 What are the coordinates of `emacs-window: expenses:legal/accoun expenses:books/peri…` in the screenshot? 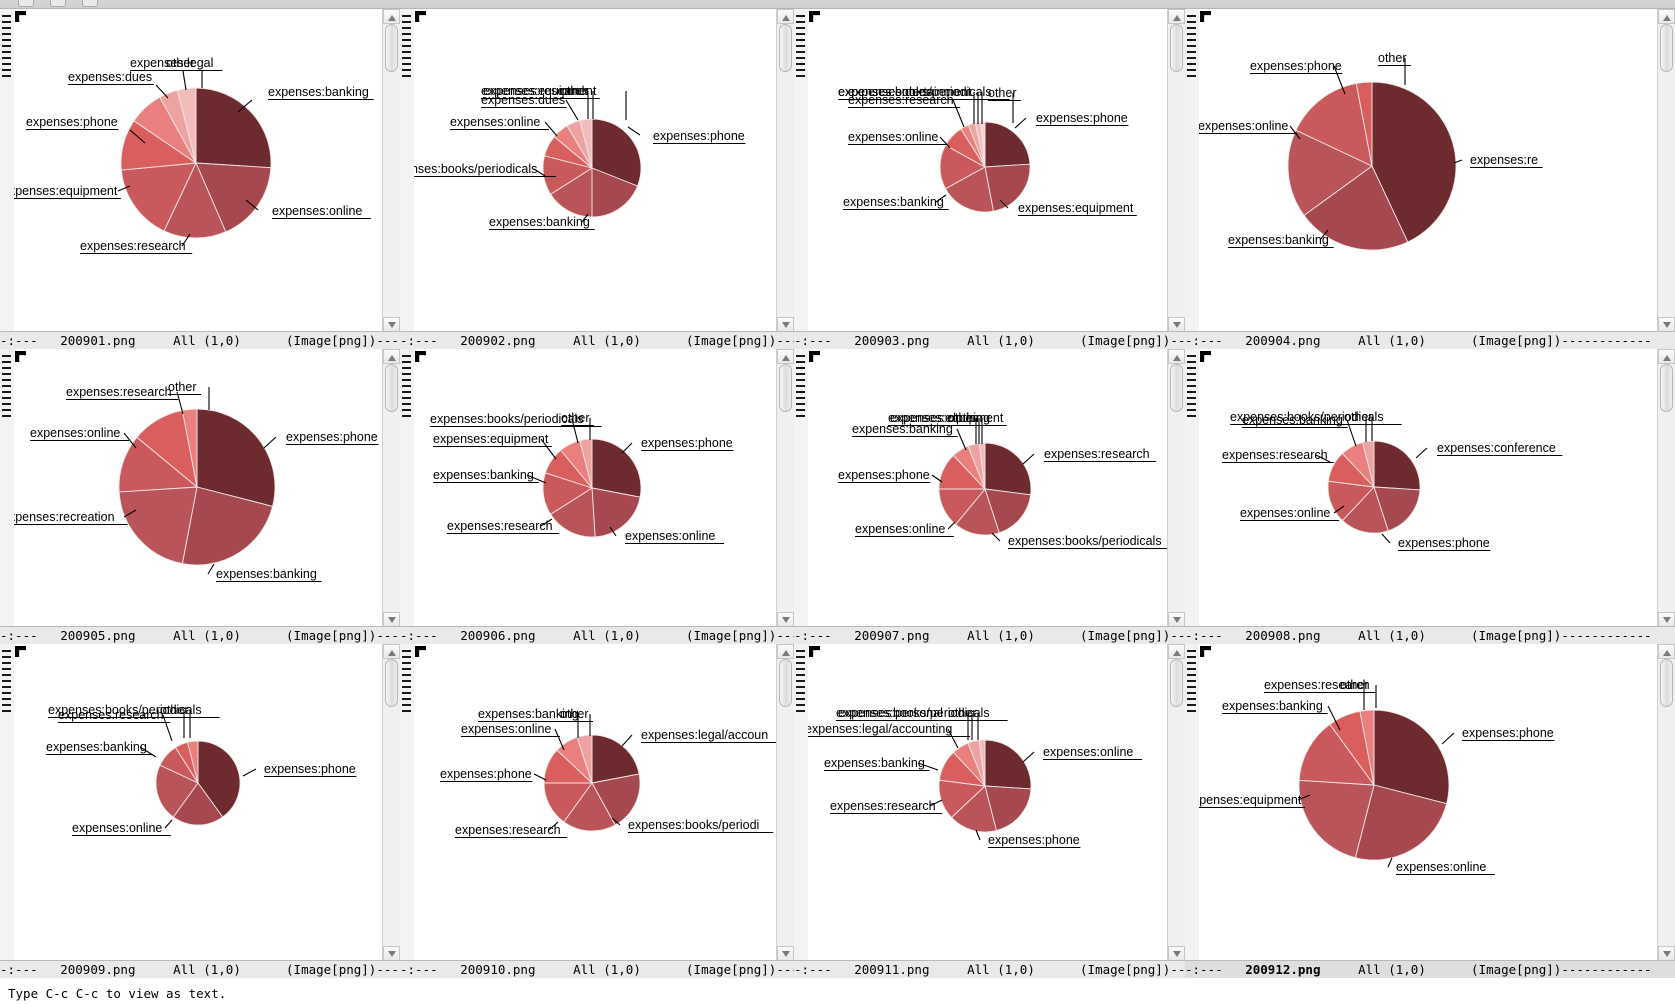 It's located at (597, 811).